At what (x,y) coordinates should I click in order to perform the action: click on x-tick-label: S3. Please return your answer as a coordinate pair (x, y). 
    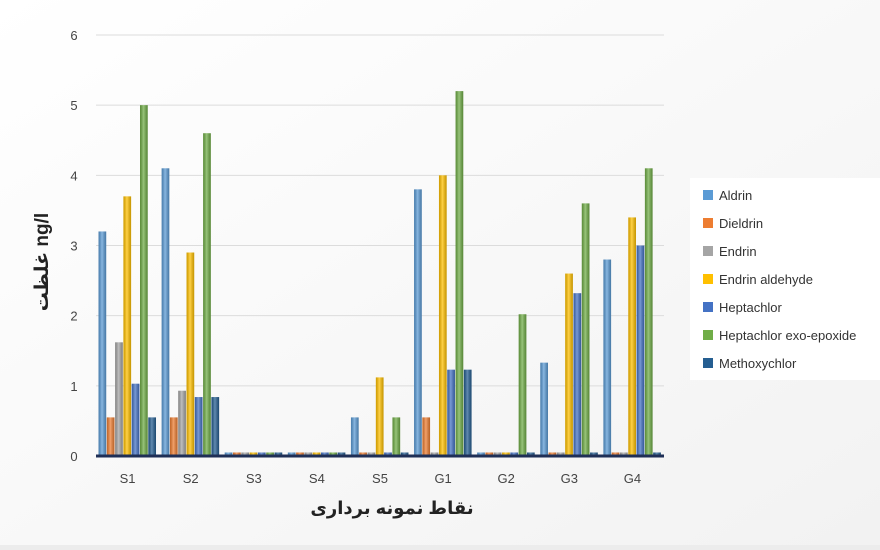
    Looking at the image, I should click on (254, 478).